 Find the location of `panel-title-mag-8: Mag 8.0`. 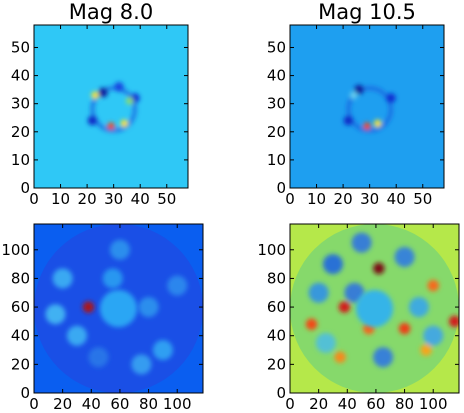

panel-title-mag-8: Mag 8.0 is located at coordinates (111, 12).